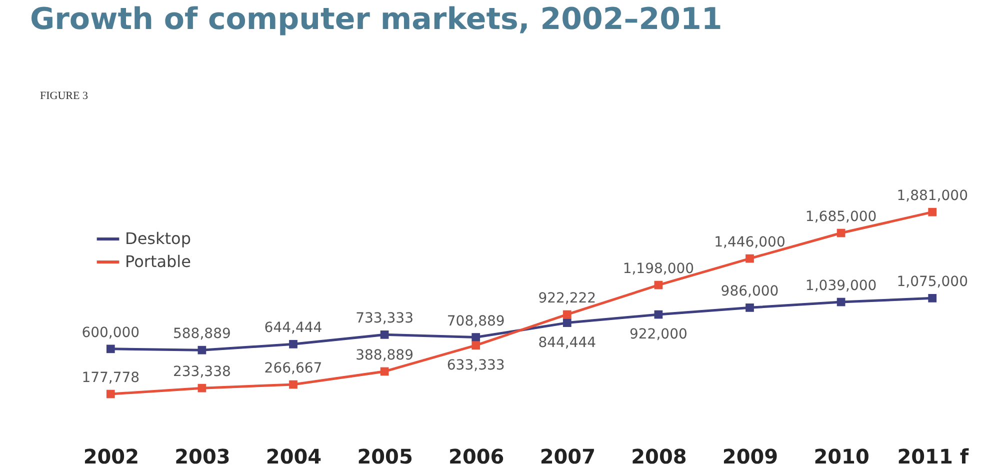 The height and width of the screenshot is (472, 993). I want to click on data-label: 922,000, so click(658, 334).